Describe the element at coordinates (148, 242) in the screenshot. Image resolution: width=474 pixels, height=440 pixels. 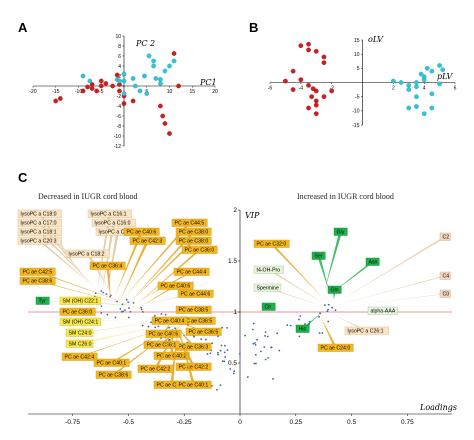
I see `metabolite-label: PC ae C42:3` at that location.